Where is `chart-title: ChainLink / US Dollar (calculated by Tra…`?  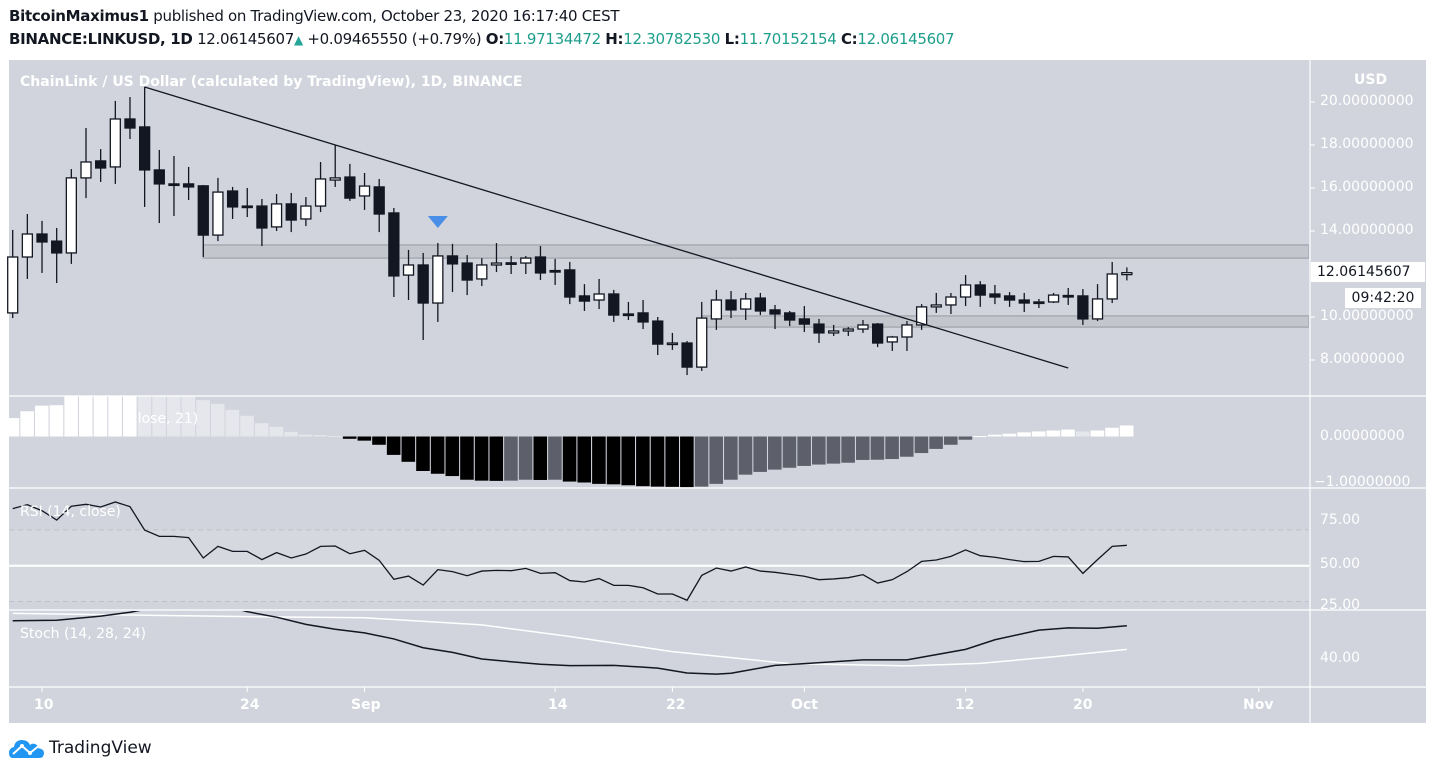
chart-title: ChainLink / US Dollar (calculated by Tra… is located at coordinates (271, 82).